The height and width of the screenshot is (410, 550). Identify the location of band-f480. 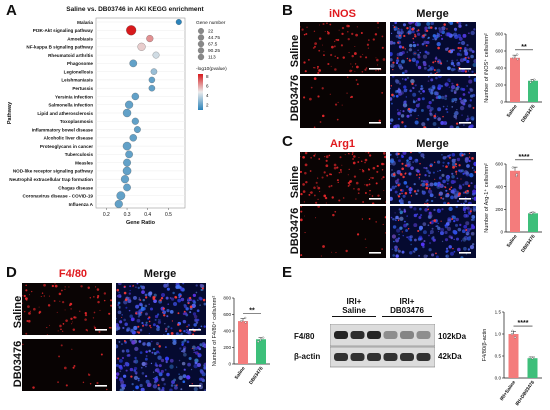
(390, 335).